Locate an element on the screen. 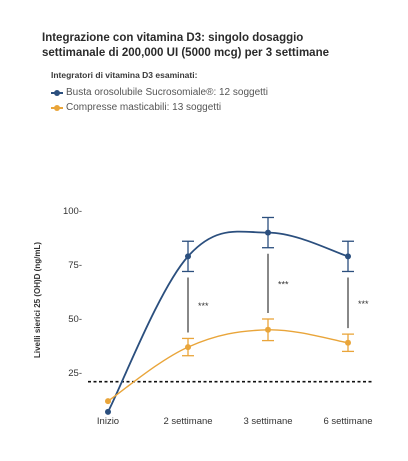  y-tick-label: 75- is located at coordinates (75, 265).